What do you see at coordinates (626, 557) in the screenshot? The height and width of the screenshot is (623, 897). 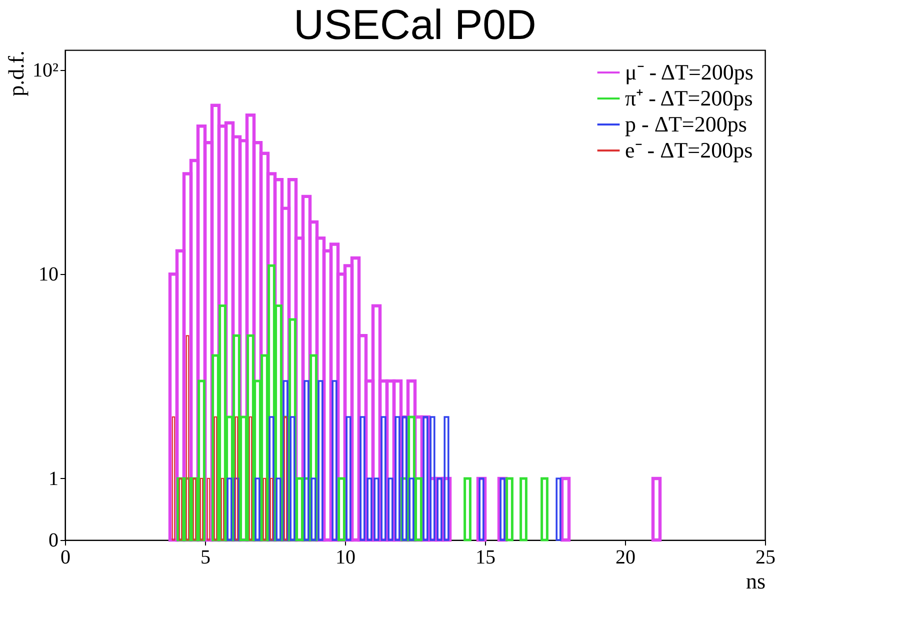 I see `x-tick-label: 20` at bounding box center [626, 557].